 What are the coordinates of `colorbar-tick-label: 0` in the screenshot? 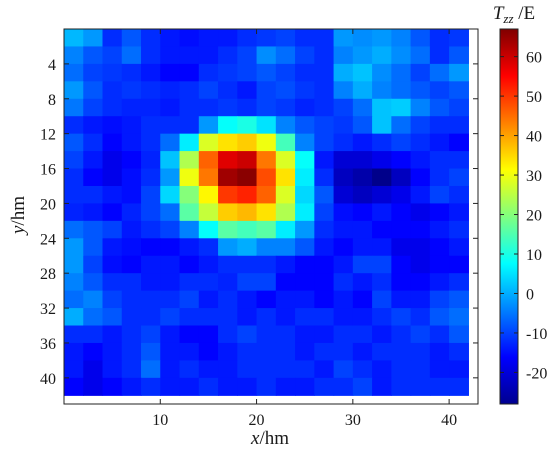 It's located at (530, 294).